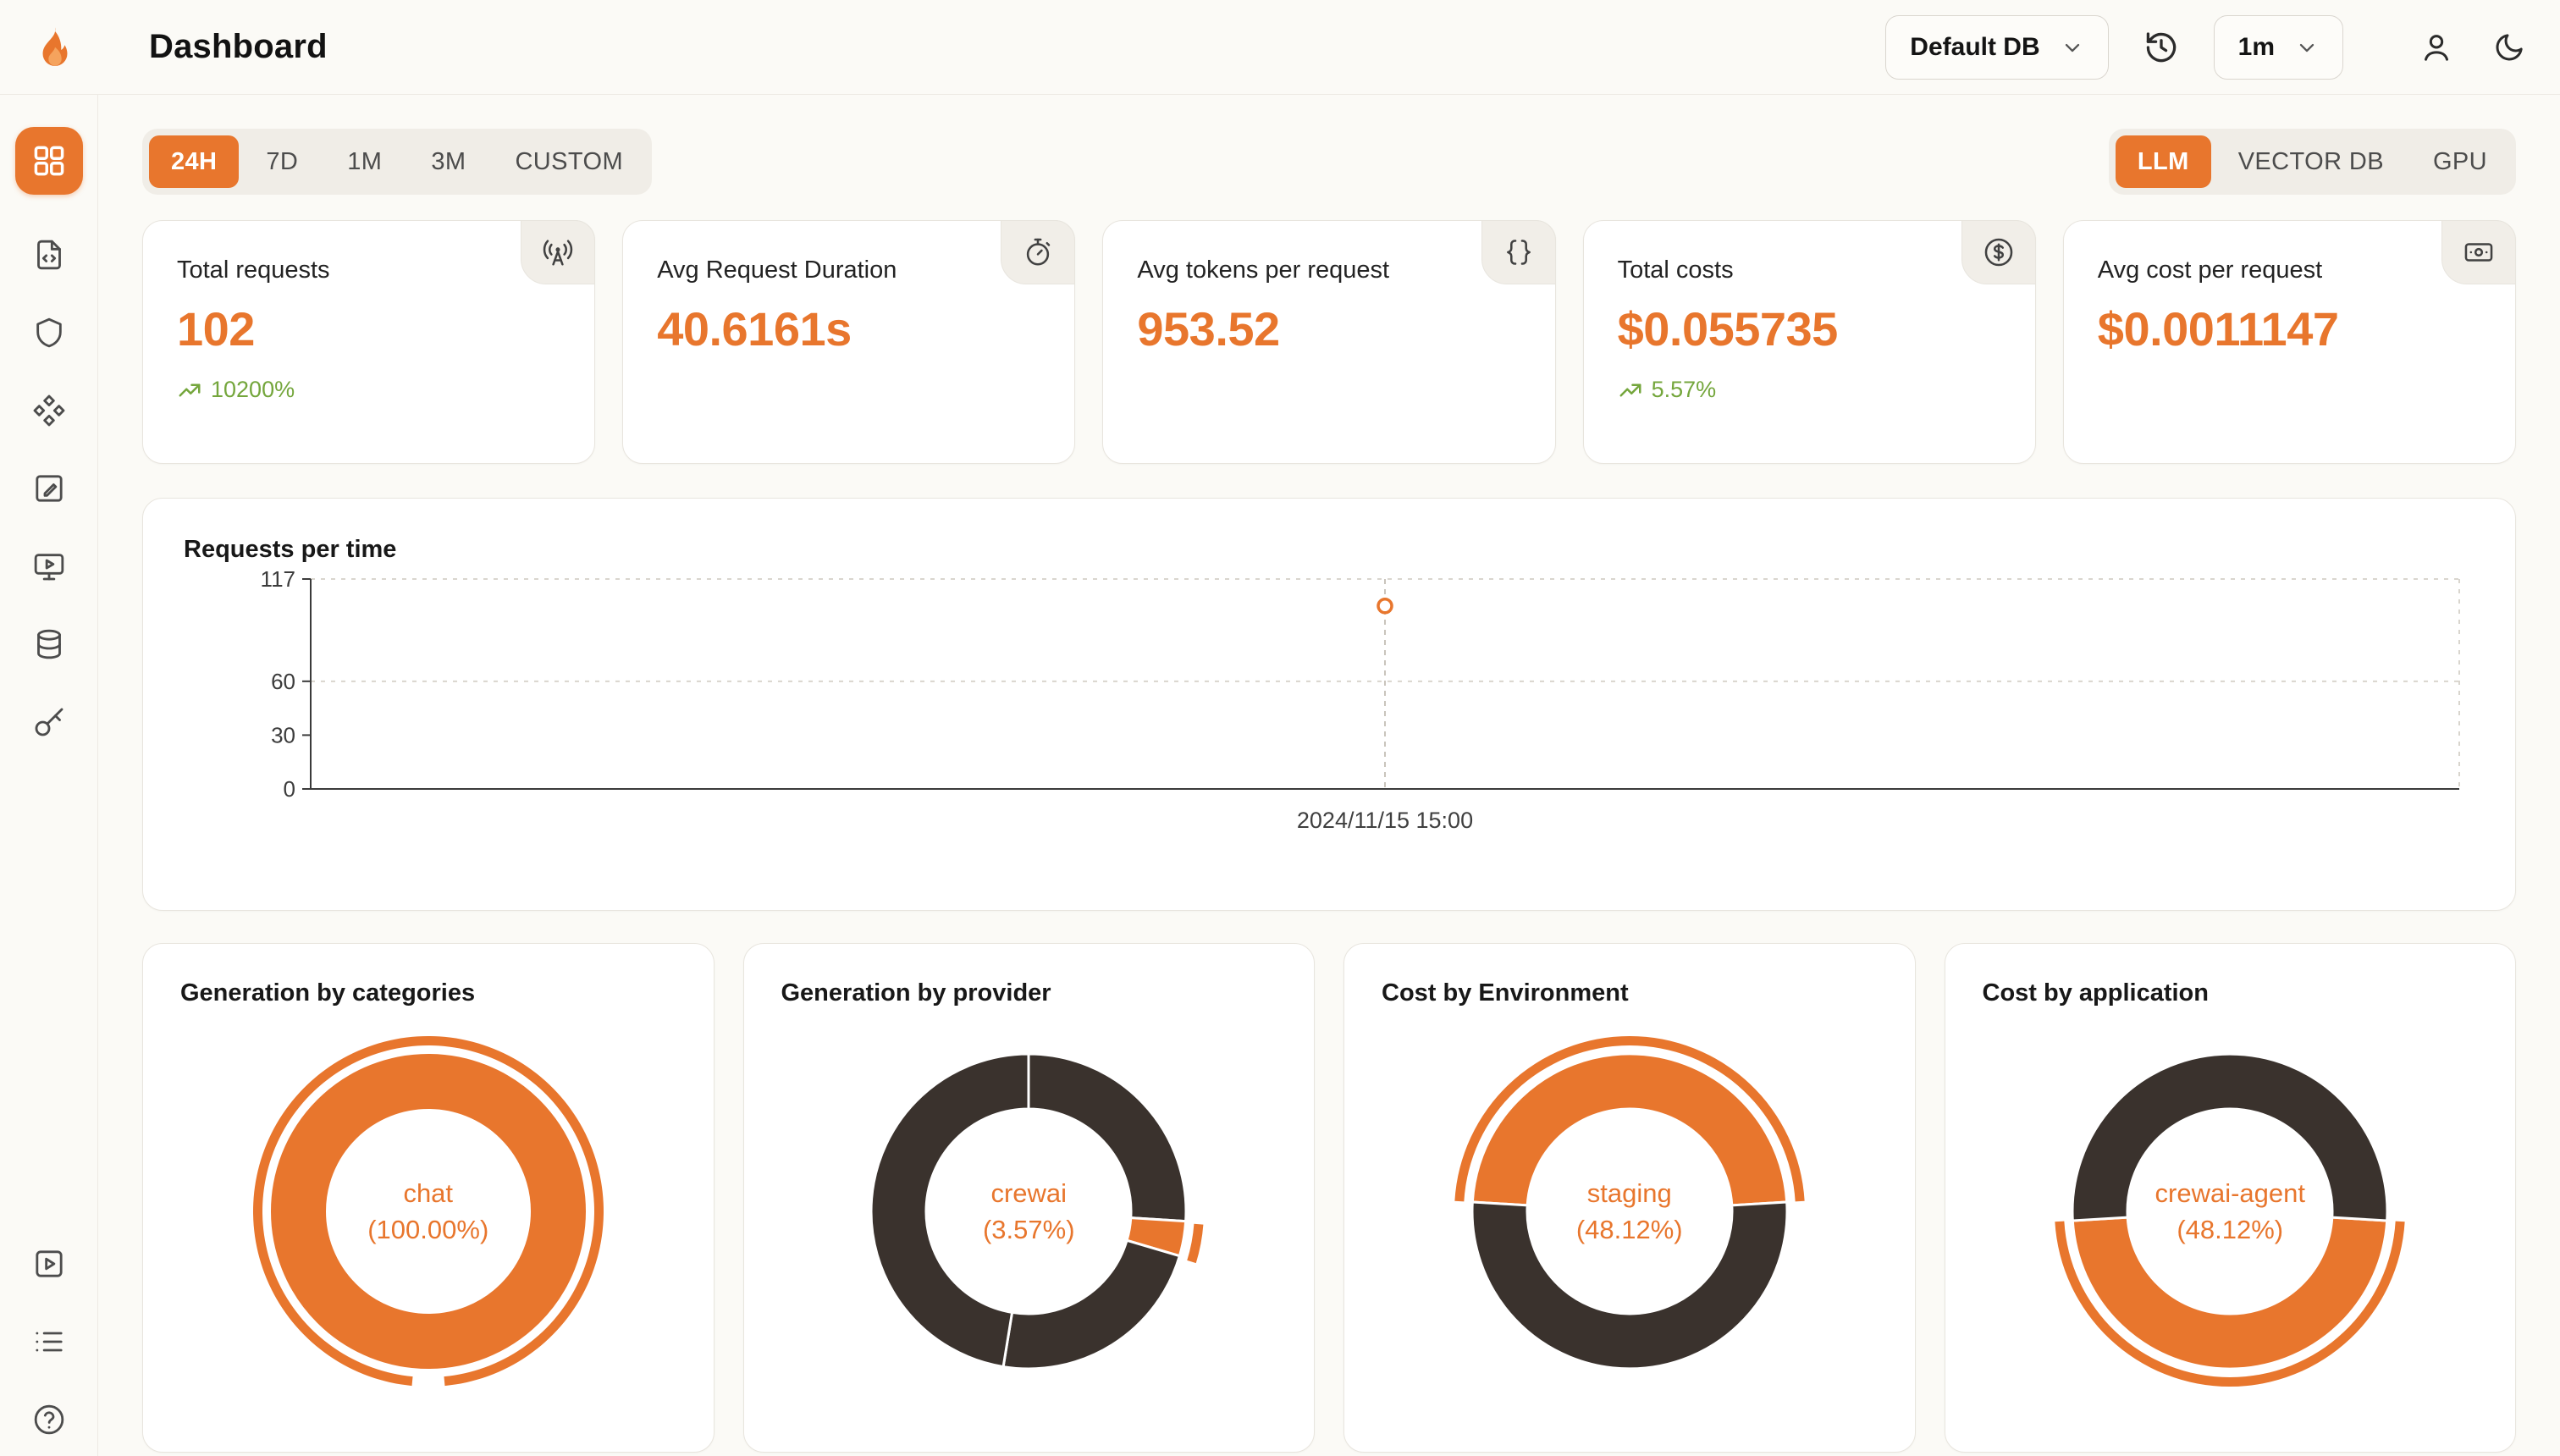 The width and height of the screenshot is (2560, 1456). I want to click on db-selector: Default DB, so click(1997, 47).